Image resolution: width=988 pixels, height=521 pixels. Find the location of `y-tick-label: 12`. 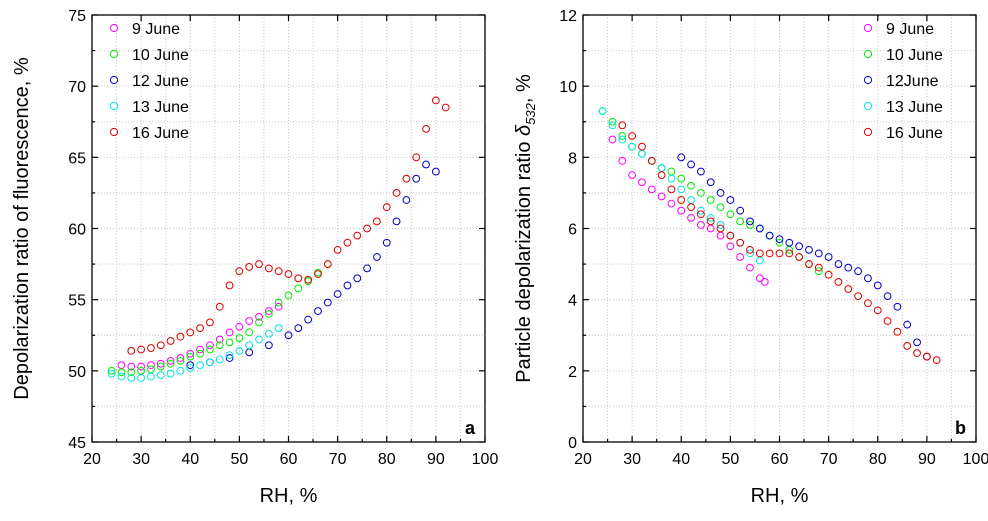

y-tick-label: 12 is located at coordinates (568, 16).